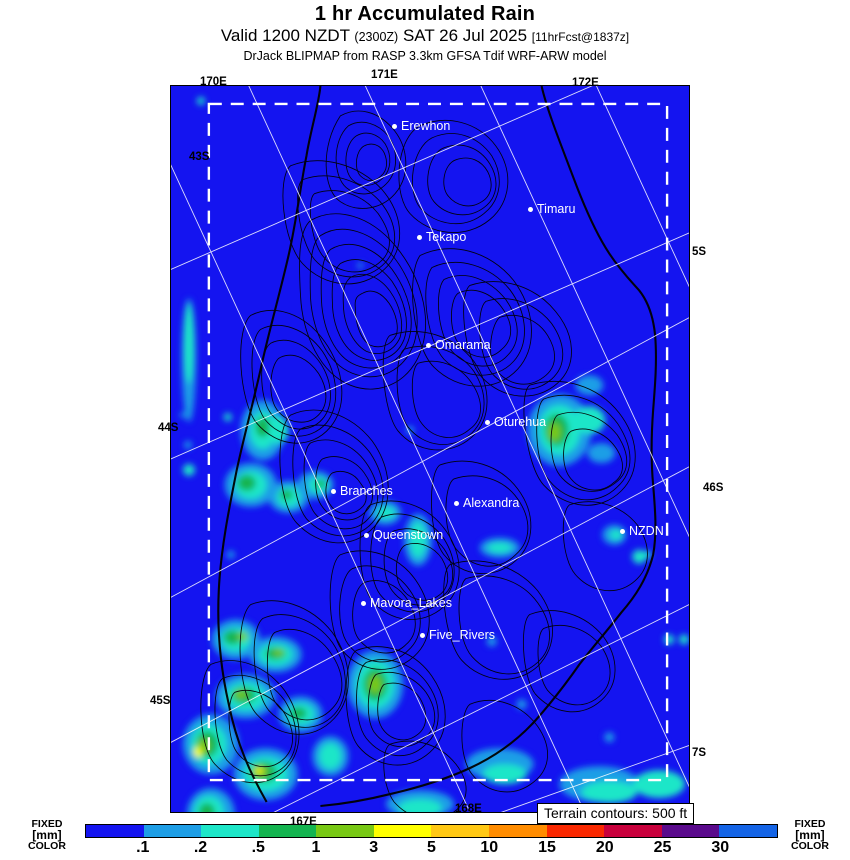 The height and width of the screenshot is (860, 850). I want to click on colorbar-tick-25: 25, so click(662, 847).